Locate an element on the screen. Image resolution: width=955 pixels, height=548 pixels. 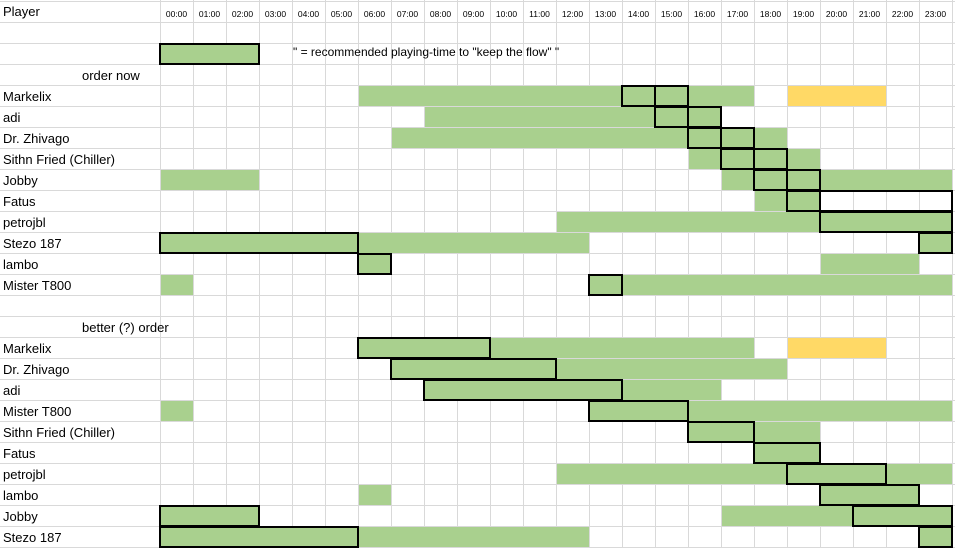
hour-header: 16:00 is located at coordinates (704, 14).